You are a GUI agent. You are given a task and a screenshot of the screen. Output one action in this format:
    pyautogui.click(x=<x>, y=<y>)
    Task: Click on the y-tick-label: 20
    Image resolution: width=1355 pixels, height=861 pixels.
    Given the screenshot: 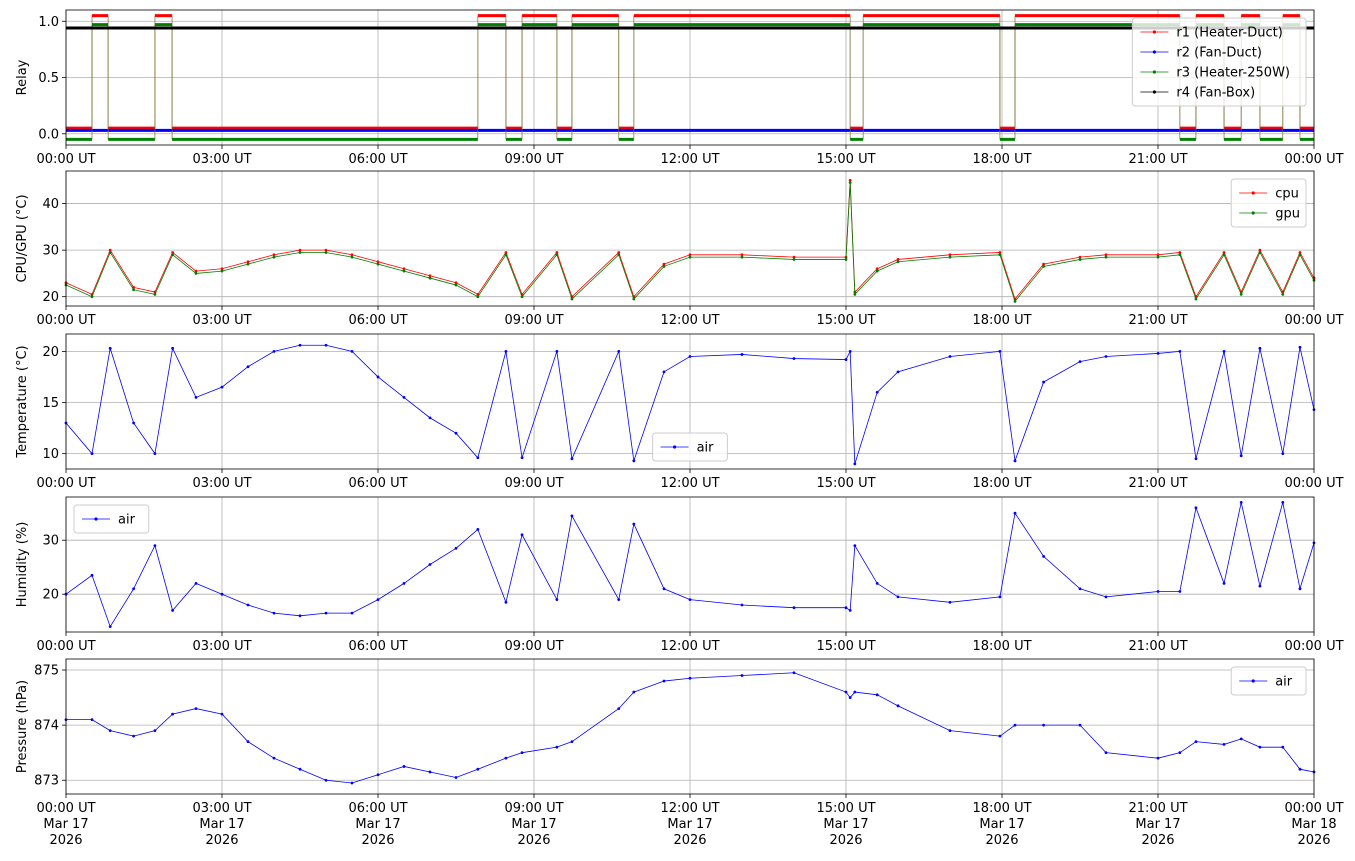 What is the action you would take?
    pyautogui.click(x=50, y=352)
    